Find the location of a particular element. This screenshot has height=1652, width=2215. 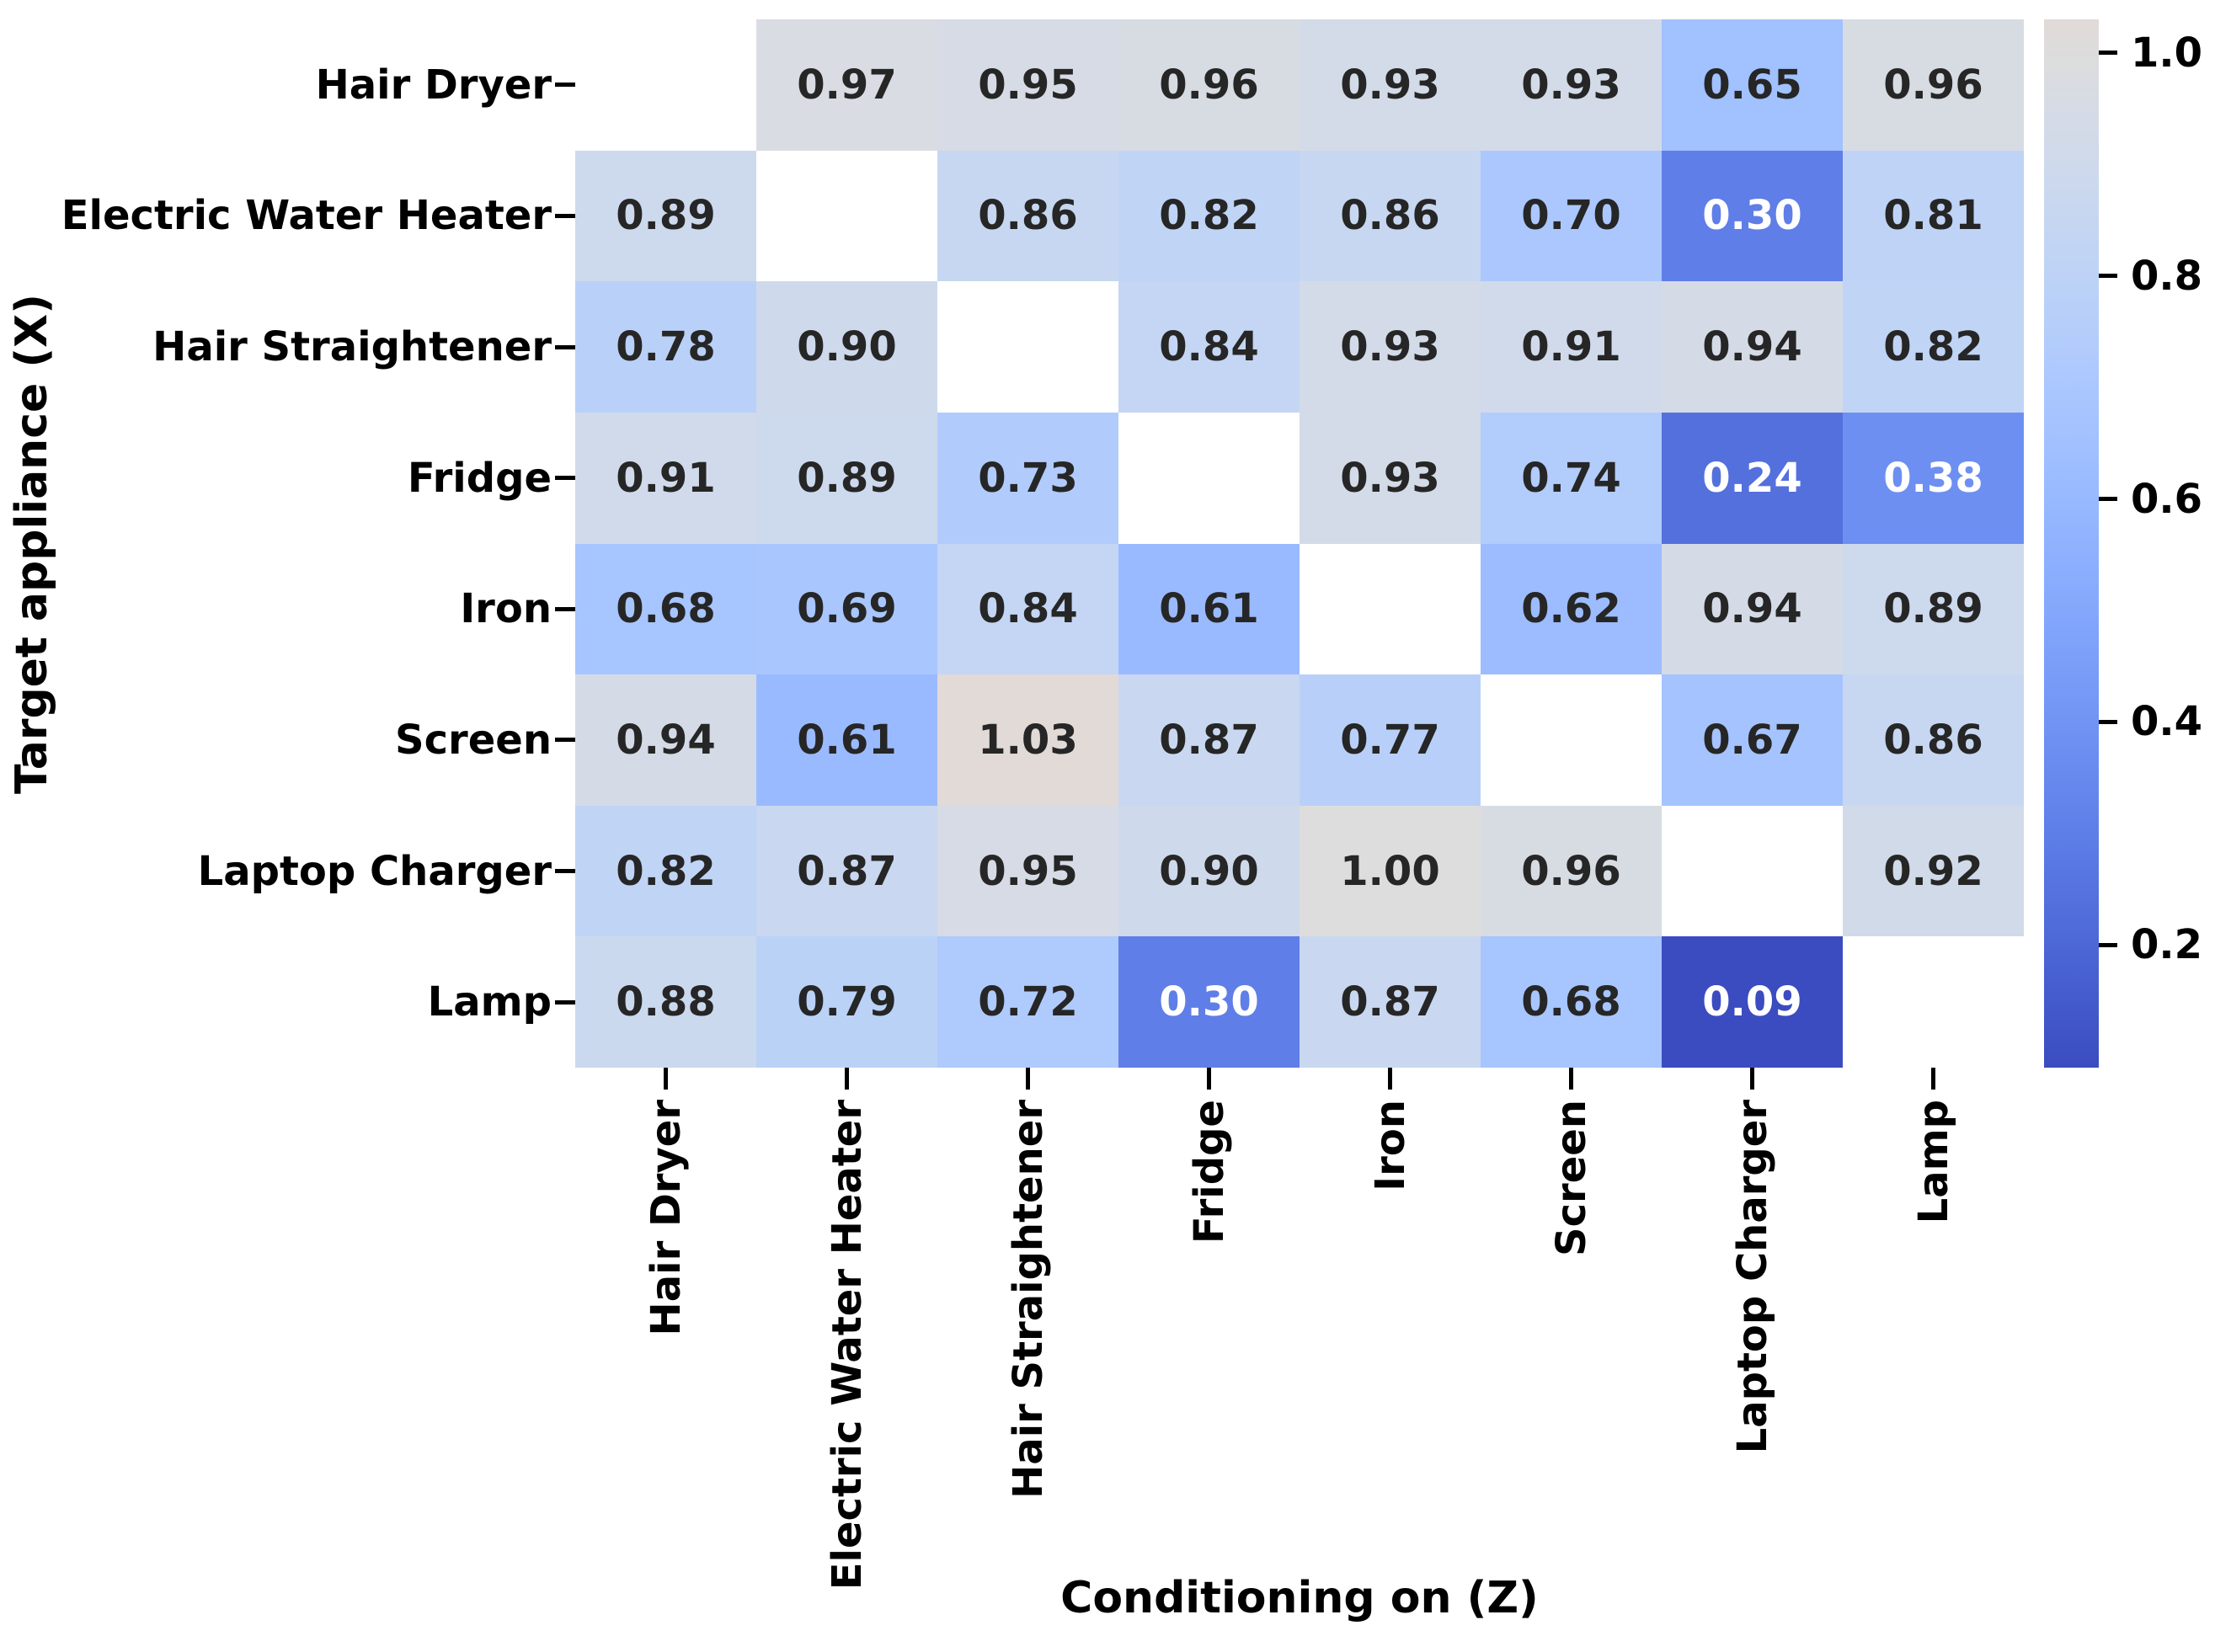

heatmap-cell: 0.74 is located at coordinates (1572, 478).